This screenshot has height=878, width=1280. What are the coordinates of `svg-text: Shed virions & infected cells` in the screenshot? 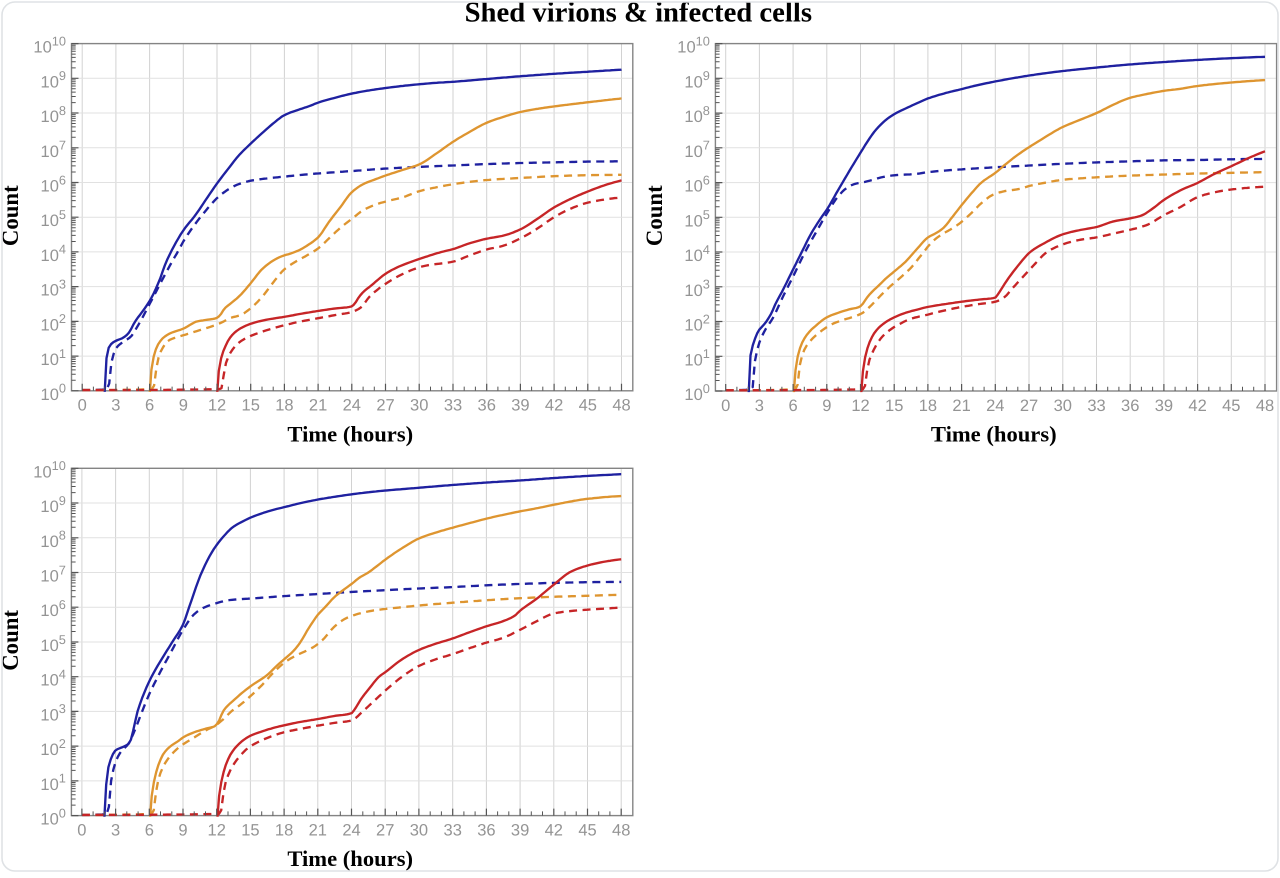 It's located at (638, 14).